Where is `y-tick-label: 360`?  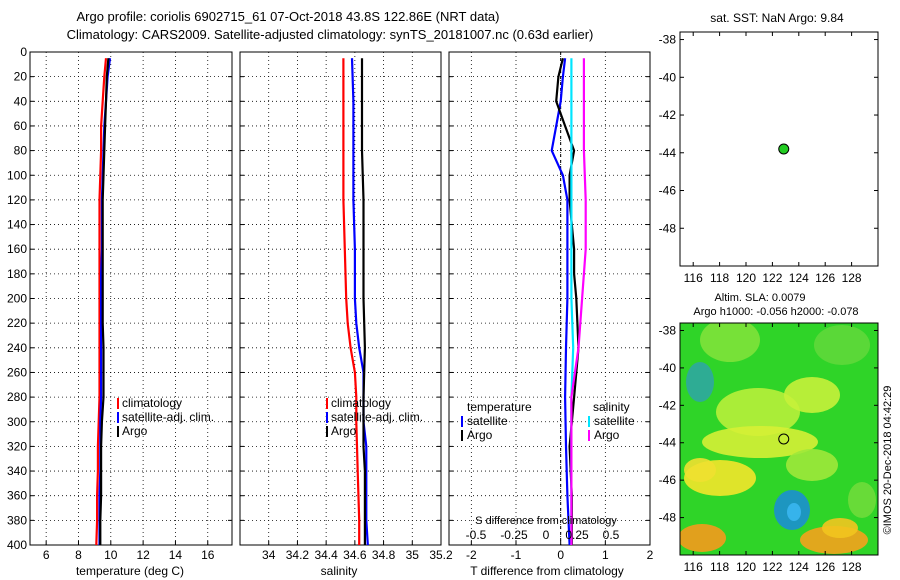
y-tick-label: 360 is located at coordinates (17, 496).